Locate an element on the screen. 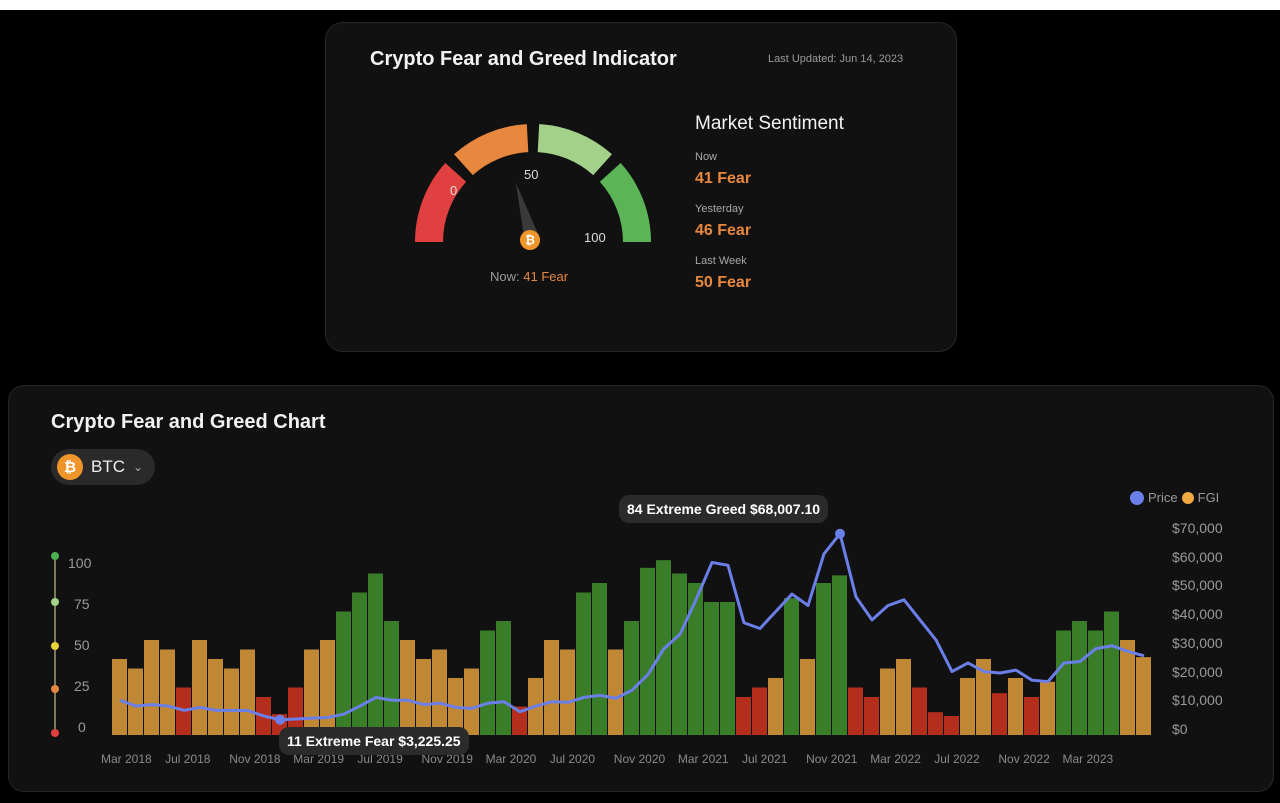 The image size is (1280, 803). price-axis-label: $20,000 is located at coordinates (1197, 671).